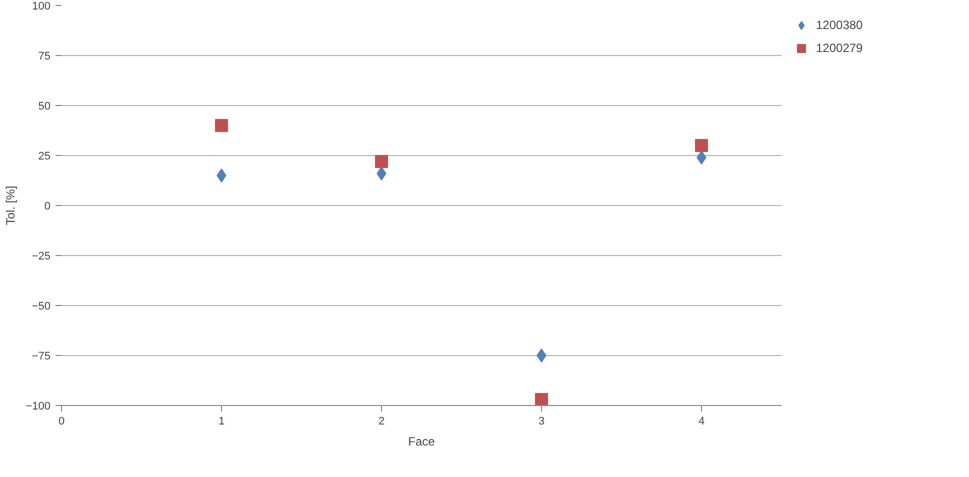 This screenshot has width=969, height=477. I want to click on x-tick-label: 3, so click(541, 422).